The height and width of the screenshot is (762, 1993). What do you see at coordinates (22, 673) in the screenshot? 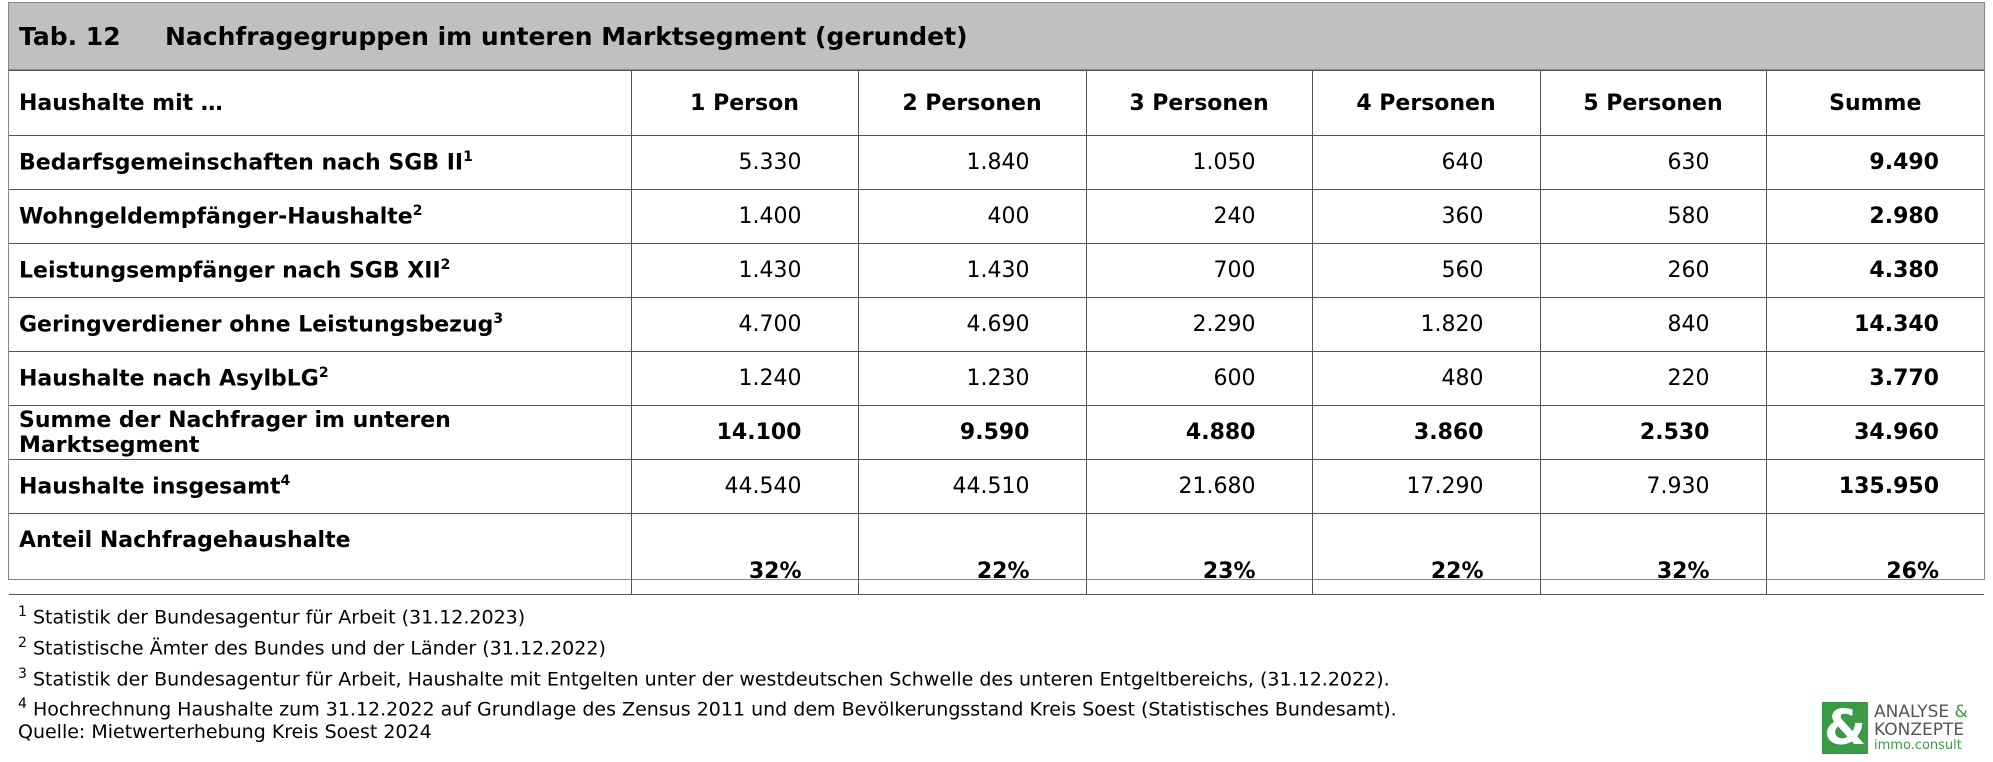
I see `footnote-number: 3` at bounding box center [22, 673].